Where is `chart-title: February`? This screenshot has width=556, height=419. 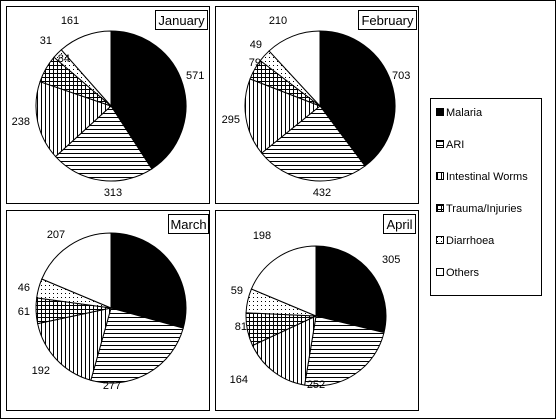
chart-title: February is located at coordinates (387, 20).